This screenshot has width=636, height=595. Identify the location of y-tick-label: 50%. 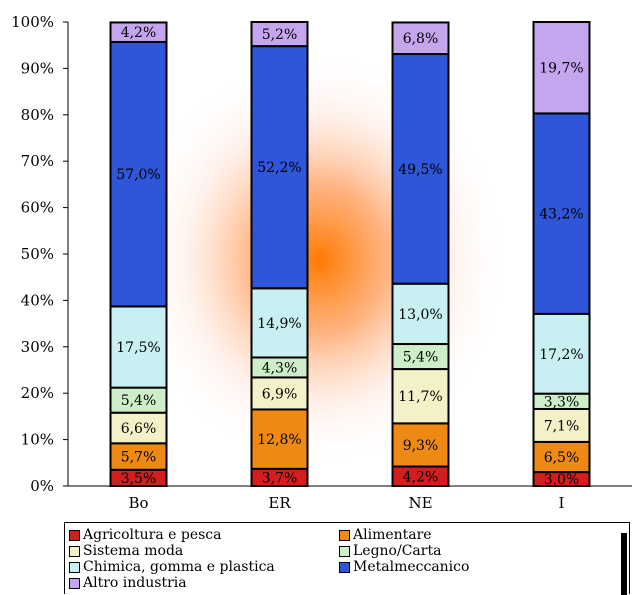
(37, 254).